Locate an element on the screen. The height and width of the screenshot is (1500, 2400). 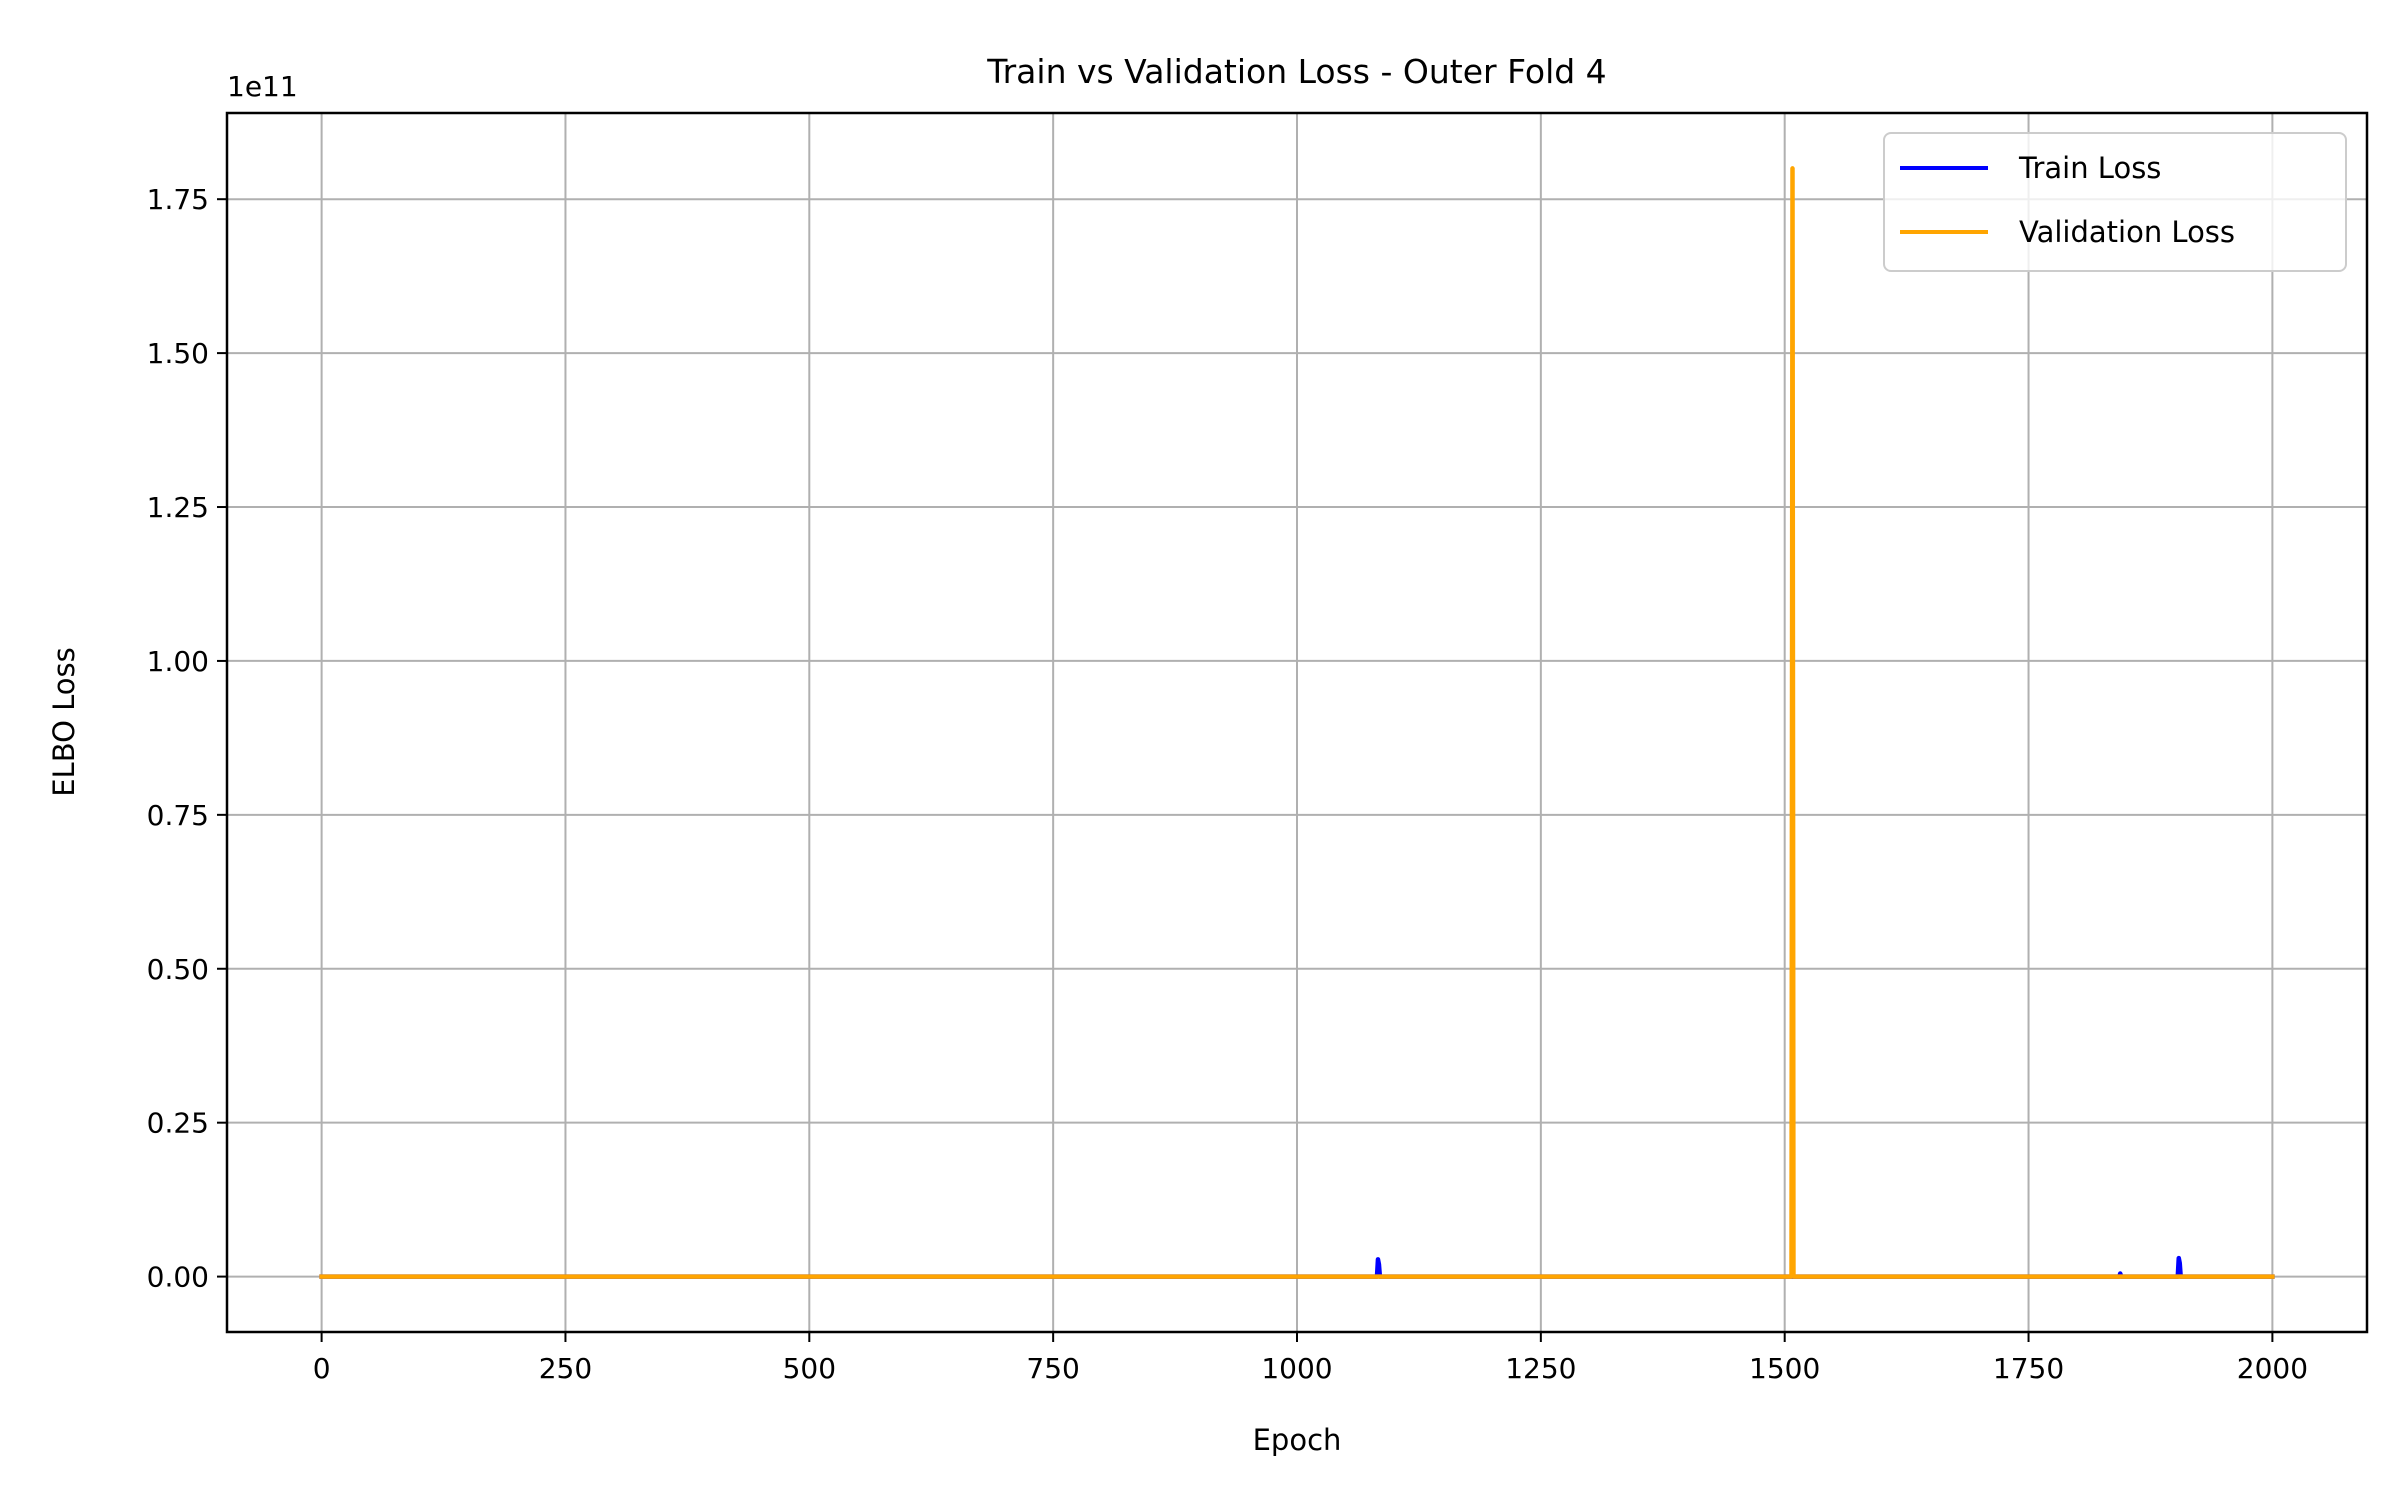
y-offset-label: 1e11 is located at coordinates (262, 86).